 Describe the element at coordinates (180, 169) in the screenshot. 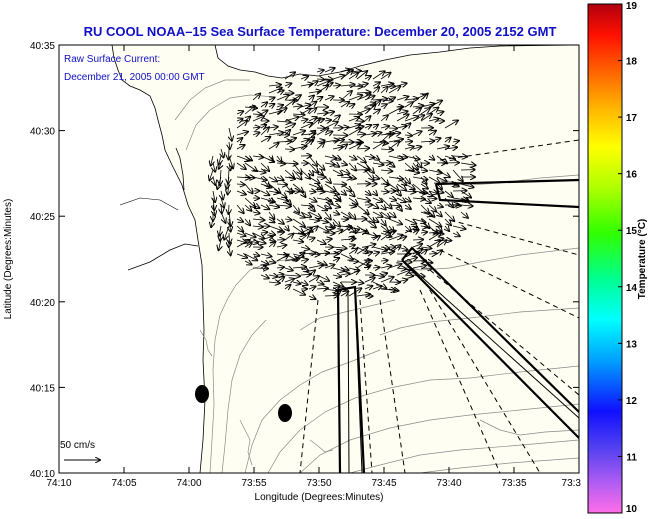

I see `sandy-hook` at that location.